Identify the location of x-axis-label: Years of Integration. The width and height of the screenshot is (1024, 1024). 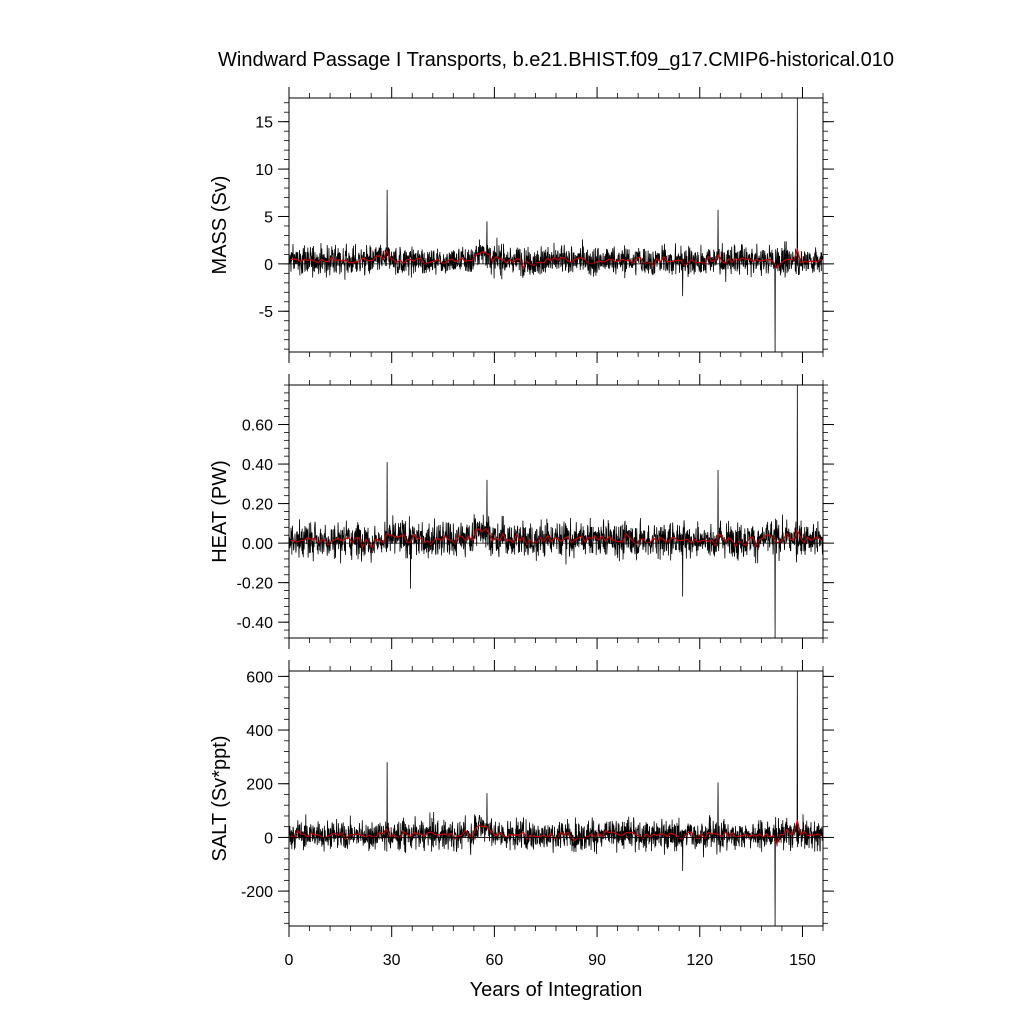
(556, 990).